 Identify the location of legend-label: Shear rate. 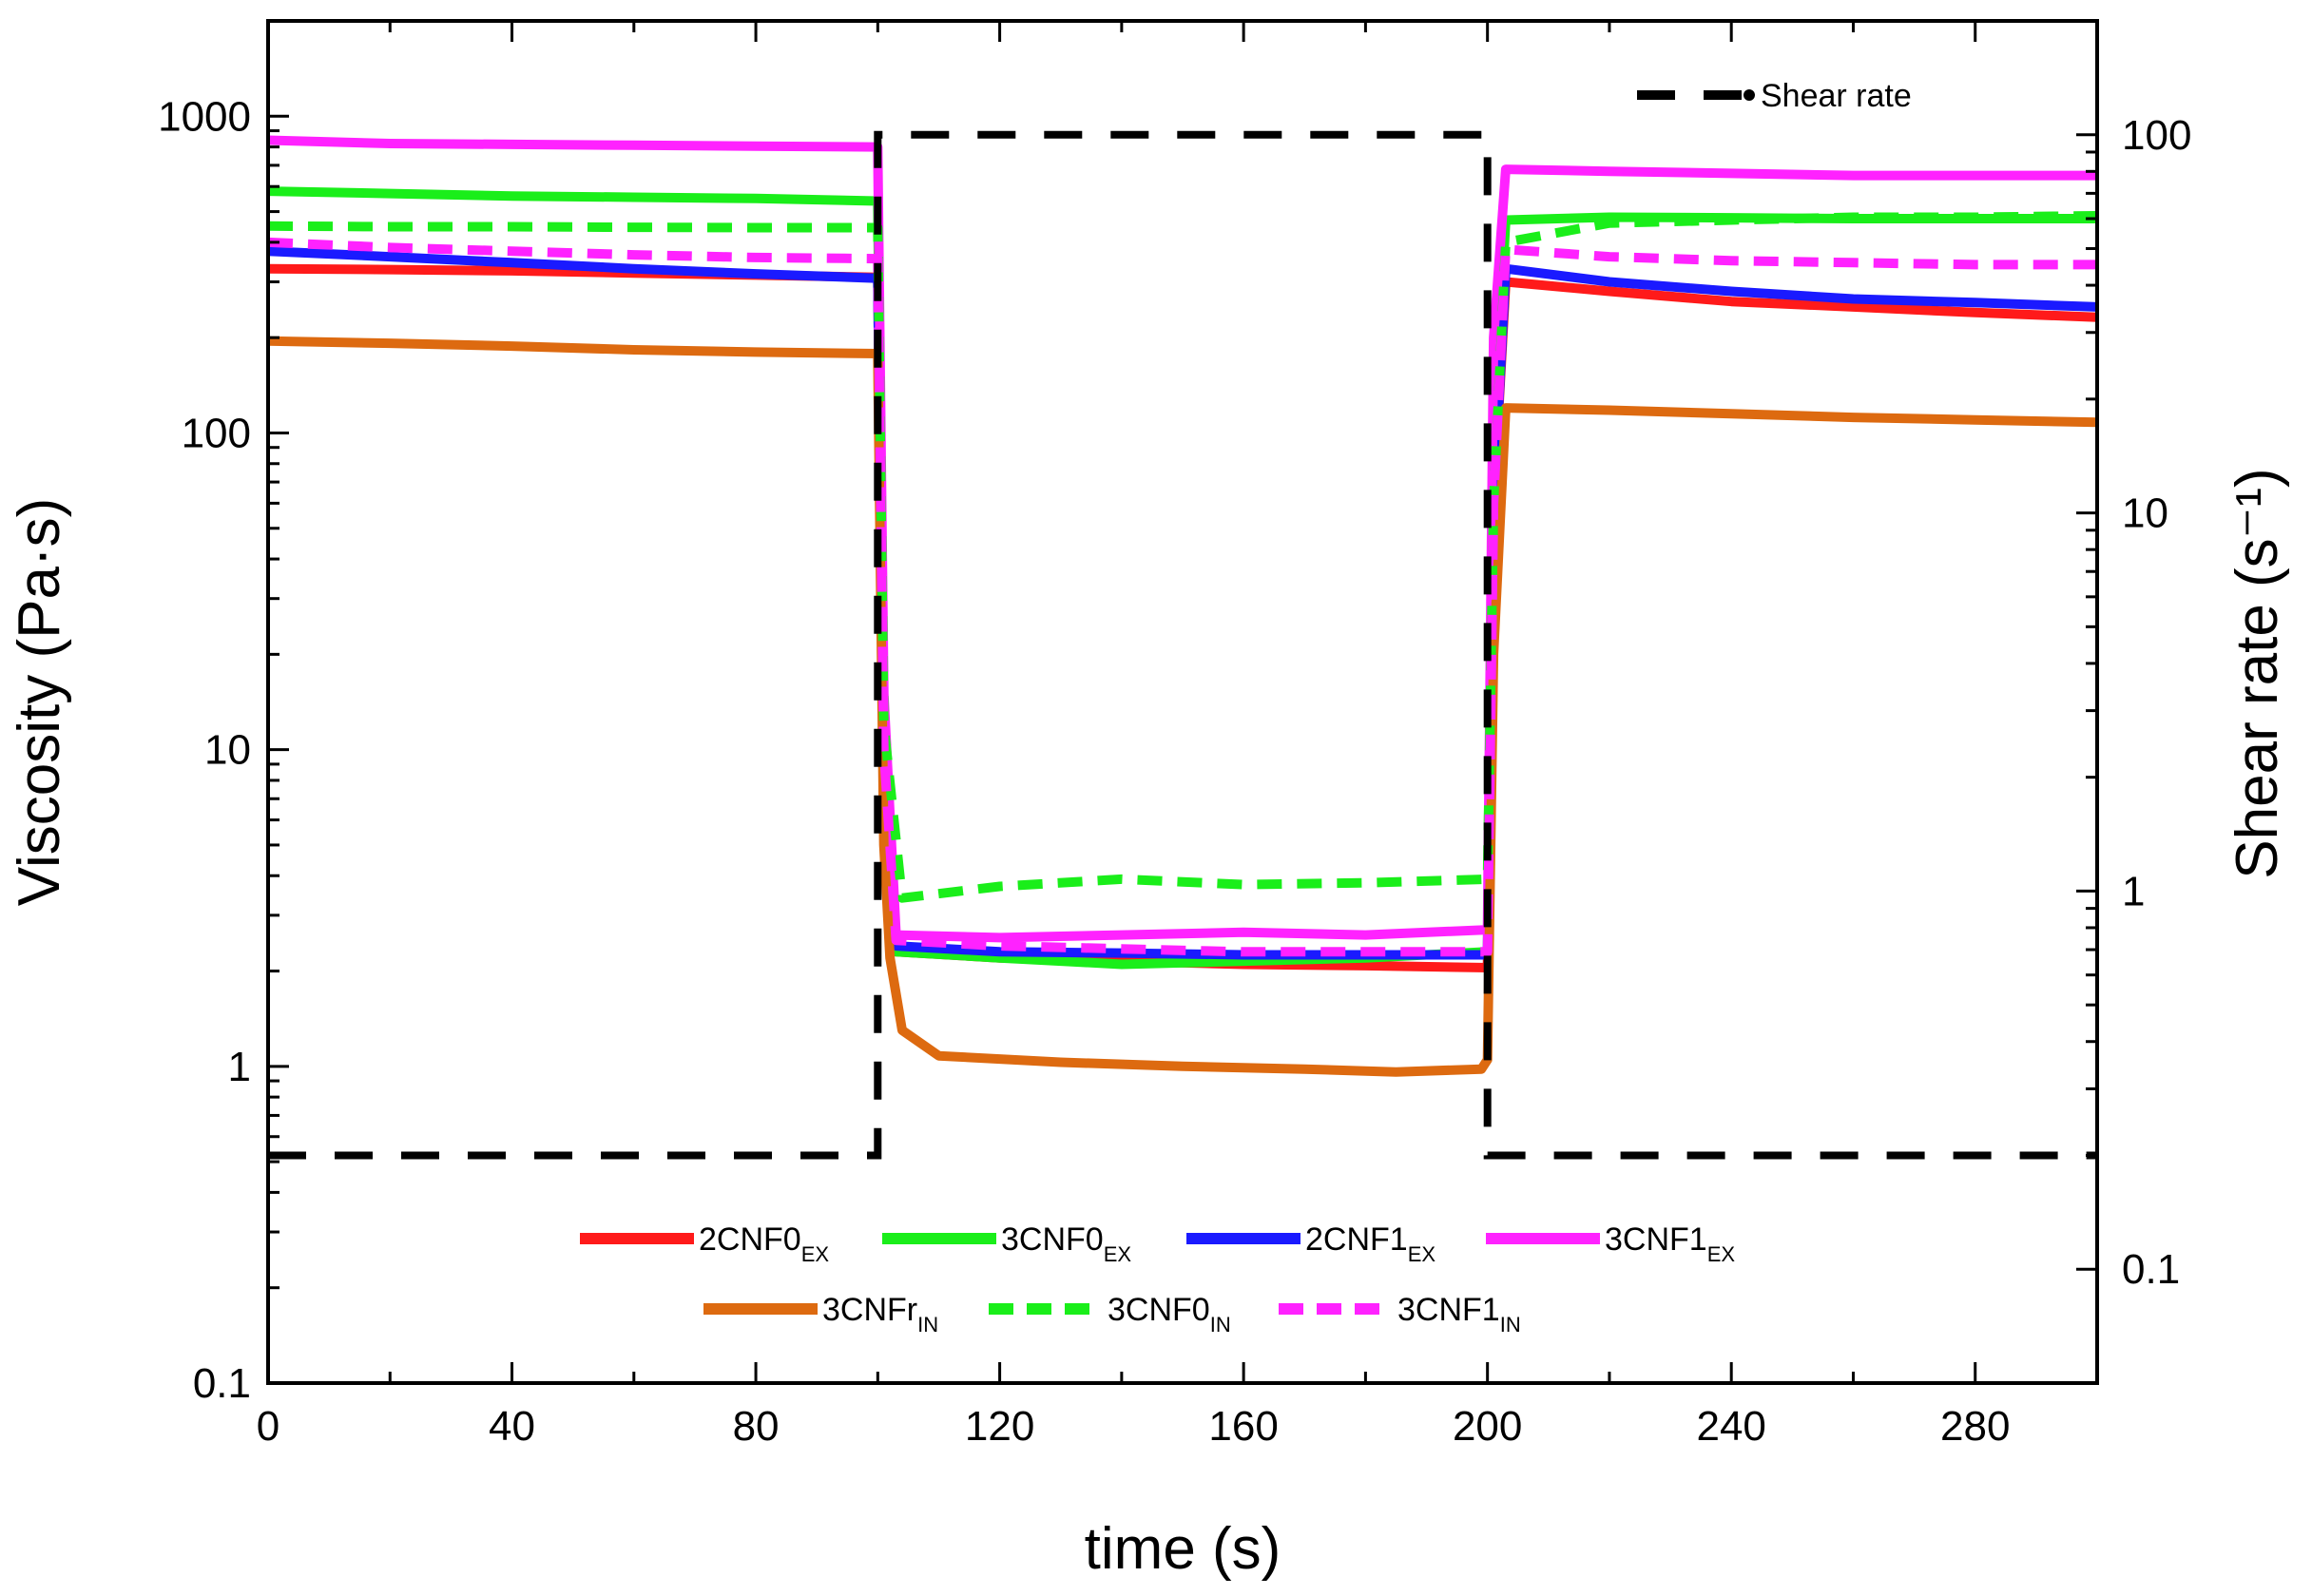
(1836, 96).